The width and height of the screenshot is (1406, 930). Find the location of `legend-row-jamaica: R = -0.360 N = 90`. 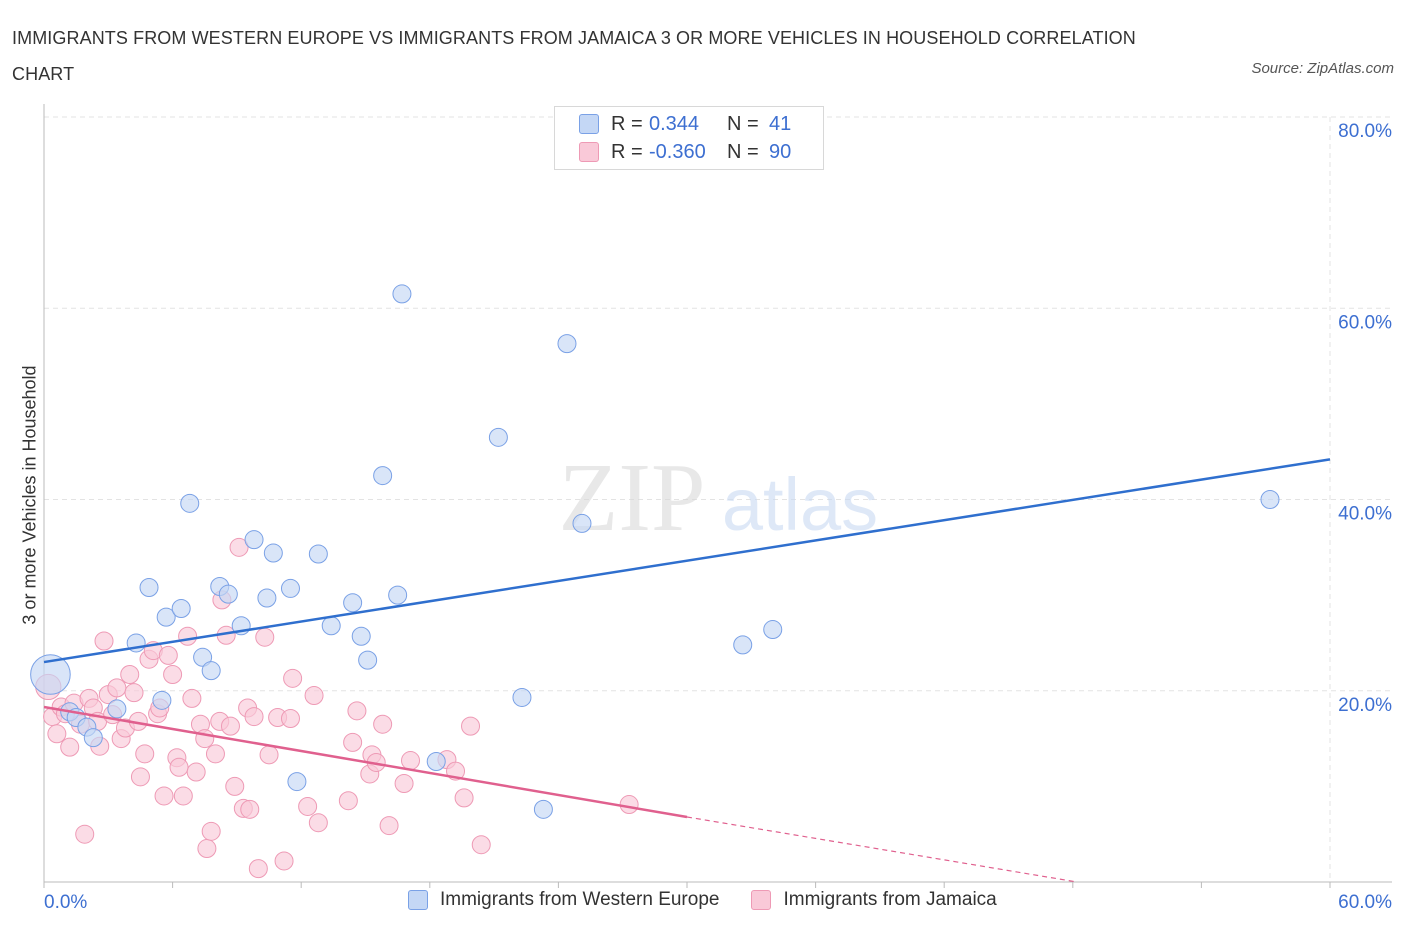

legend-row-jamaica: R = -0.360 N = 90 is located at coordinates (685, 152).